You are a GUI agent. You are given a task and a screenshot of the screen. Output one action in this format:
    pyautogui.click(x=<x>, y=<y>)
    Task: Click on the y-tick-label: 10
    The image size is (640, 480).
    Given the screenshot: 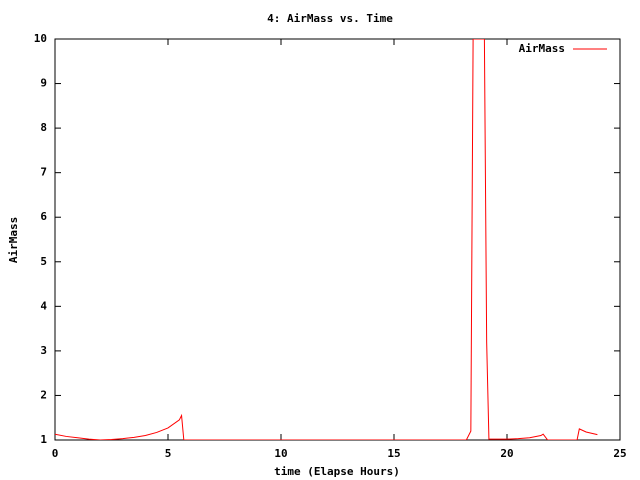 What is the action you would take?
    pyautogui.click(x=40, y=38)
    